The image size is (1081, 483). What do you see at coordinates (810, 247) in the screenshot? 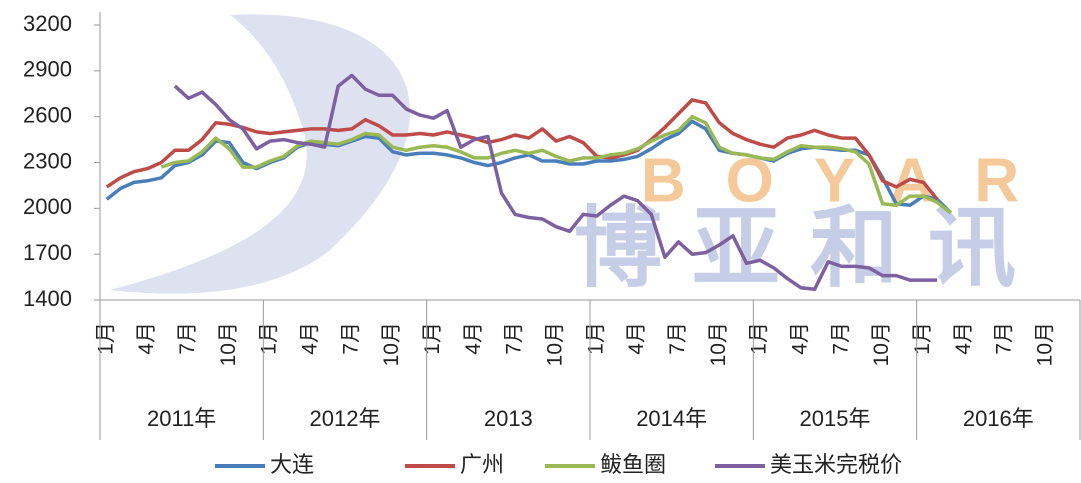
I see `watermark-chinese: 博亚和讯` at bounding box center [810, 247].